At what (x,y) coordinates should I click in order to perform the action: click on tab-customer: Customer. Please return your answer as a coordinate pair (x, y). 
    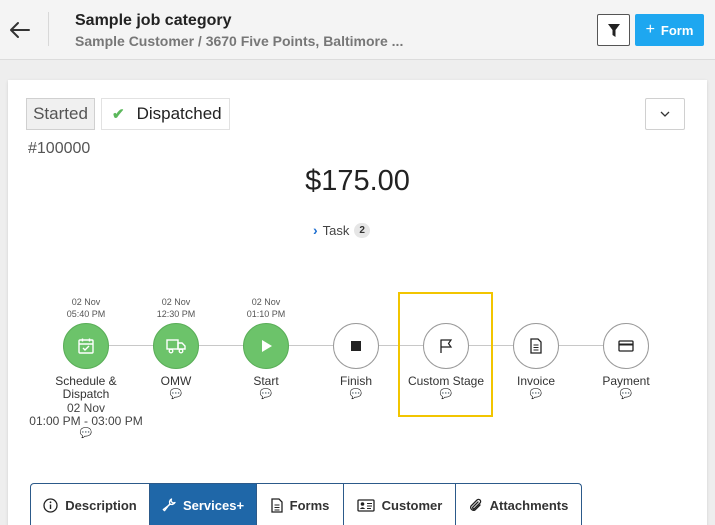
    Looking at the image, I should click on (400, 504).